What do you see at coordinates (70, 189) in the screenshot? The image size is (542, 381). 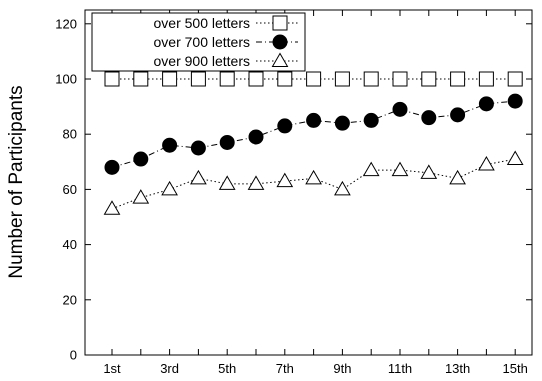 I see `y-tick-label: 60` at bounding box center [70, 189].